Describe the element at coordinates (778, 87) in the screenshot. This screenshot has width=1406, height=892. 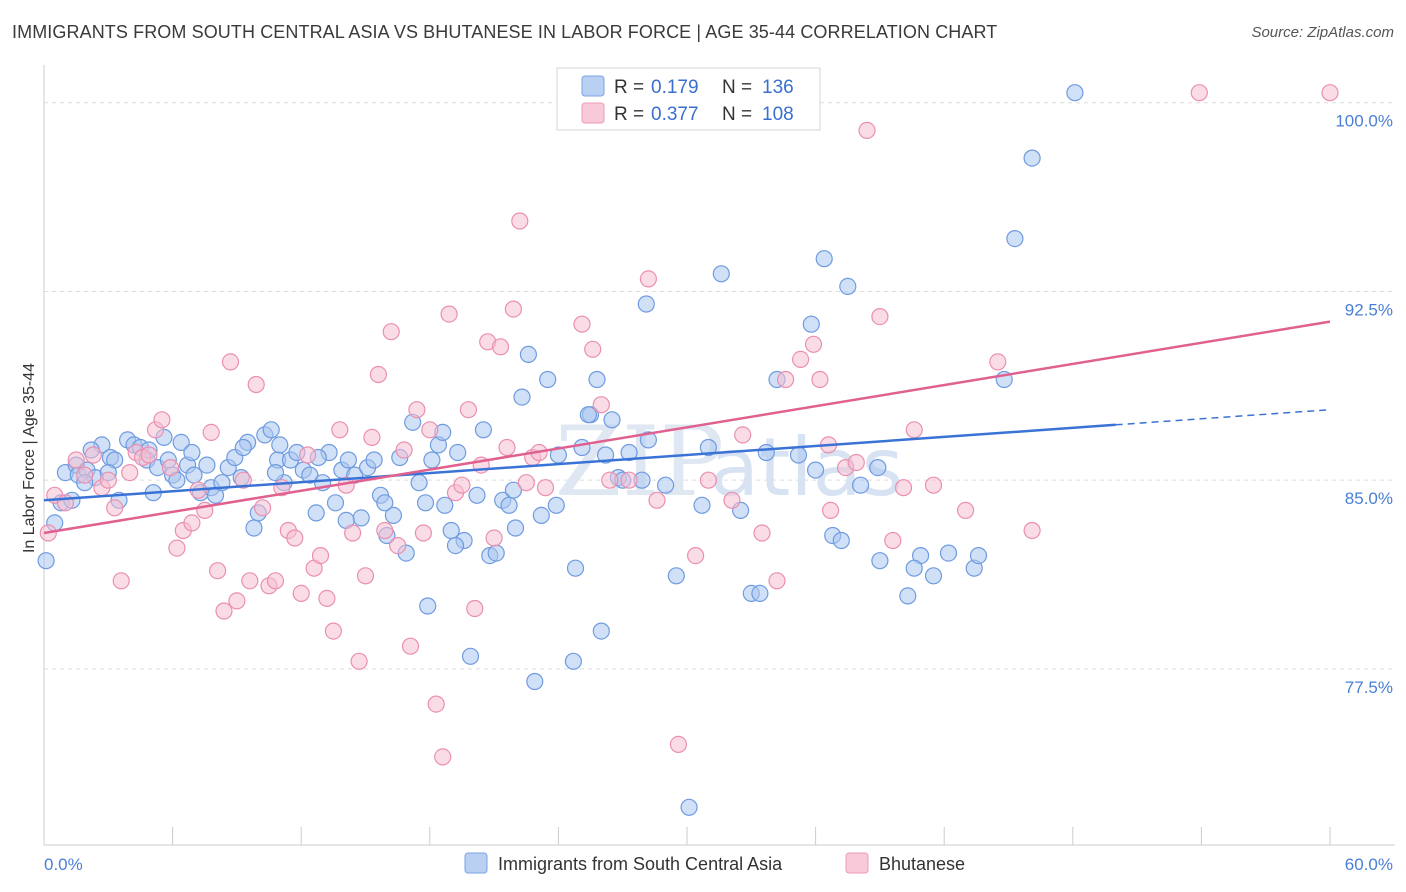
I see `legend-n-value-blue: 136` at that location.